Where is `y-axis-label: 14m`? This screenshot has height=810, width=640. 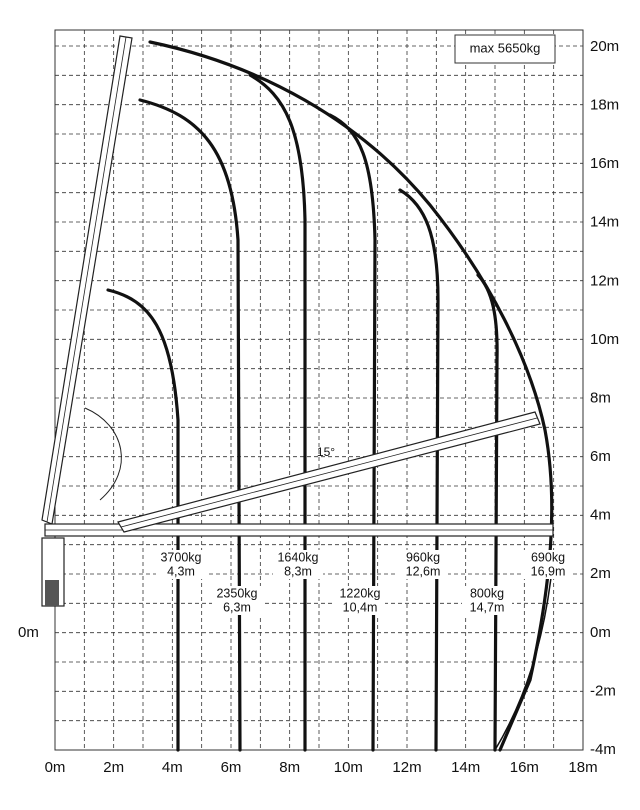 y-axis-label: 14m is located at coordinates (604, 222).